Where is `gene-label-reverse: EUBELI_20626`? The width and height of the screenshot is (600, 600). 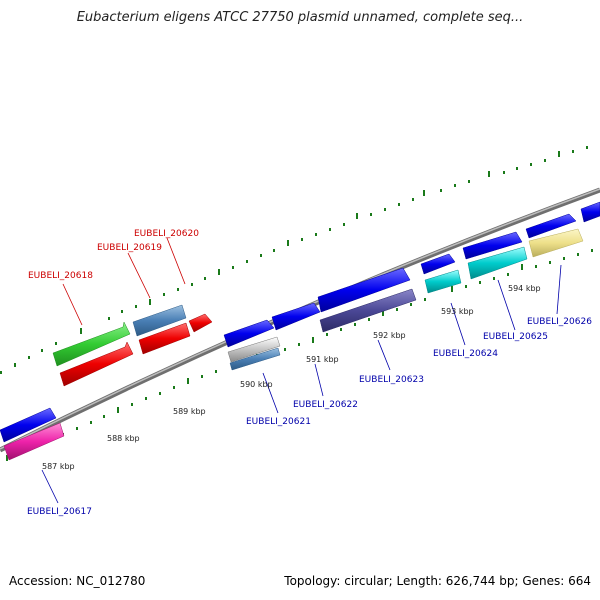 gene-label-reverse: EUBELI_20626 is located at coordinates (559, 322).